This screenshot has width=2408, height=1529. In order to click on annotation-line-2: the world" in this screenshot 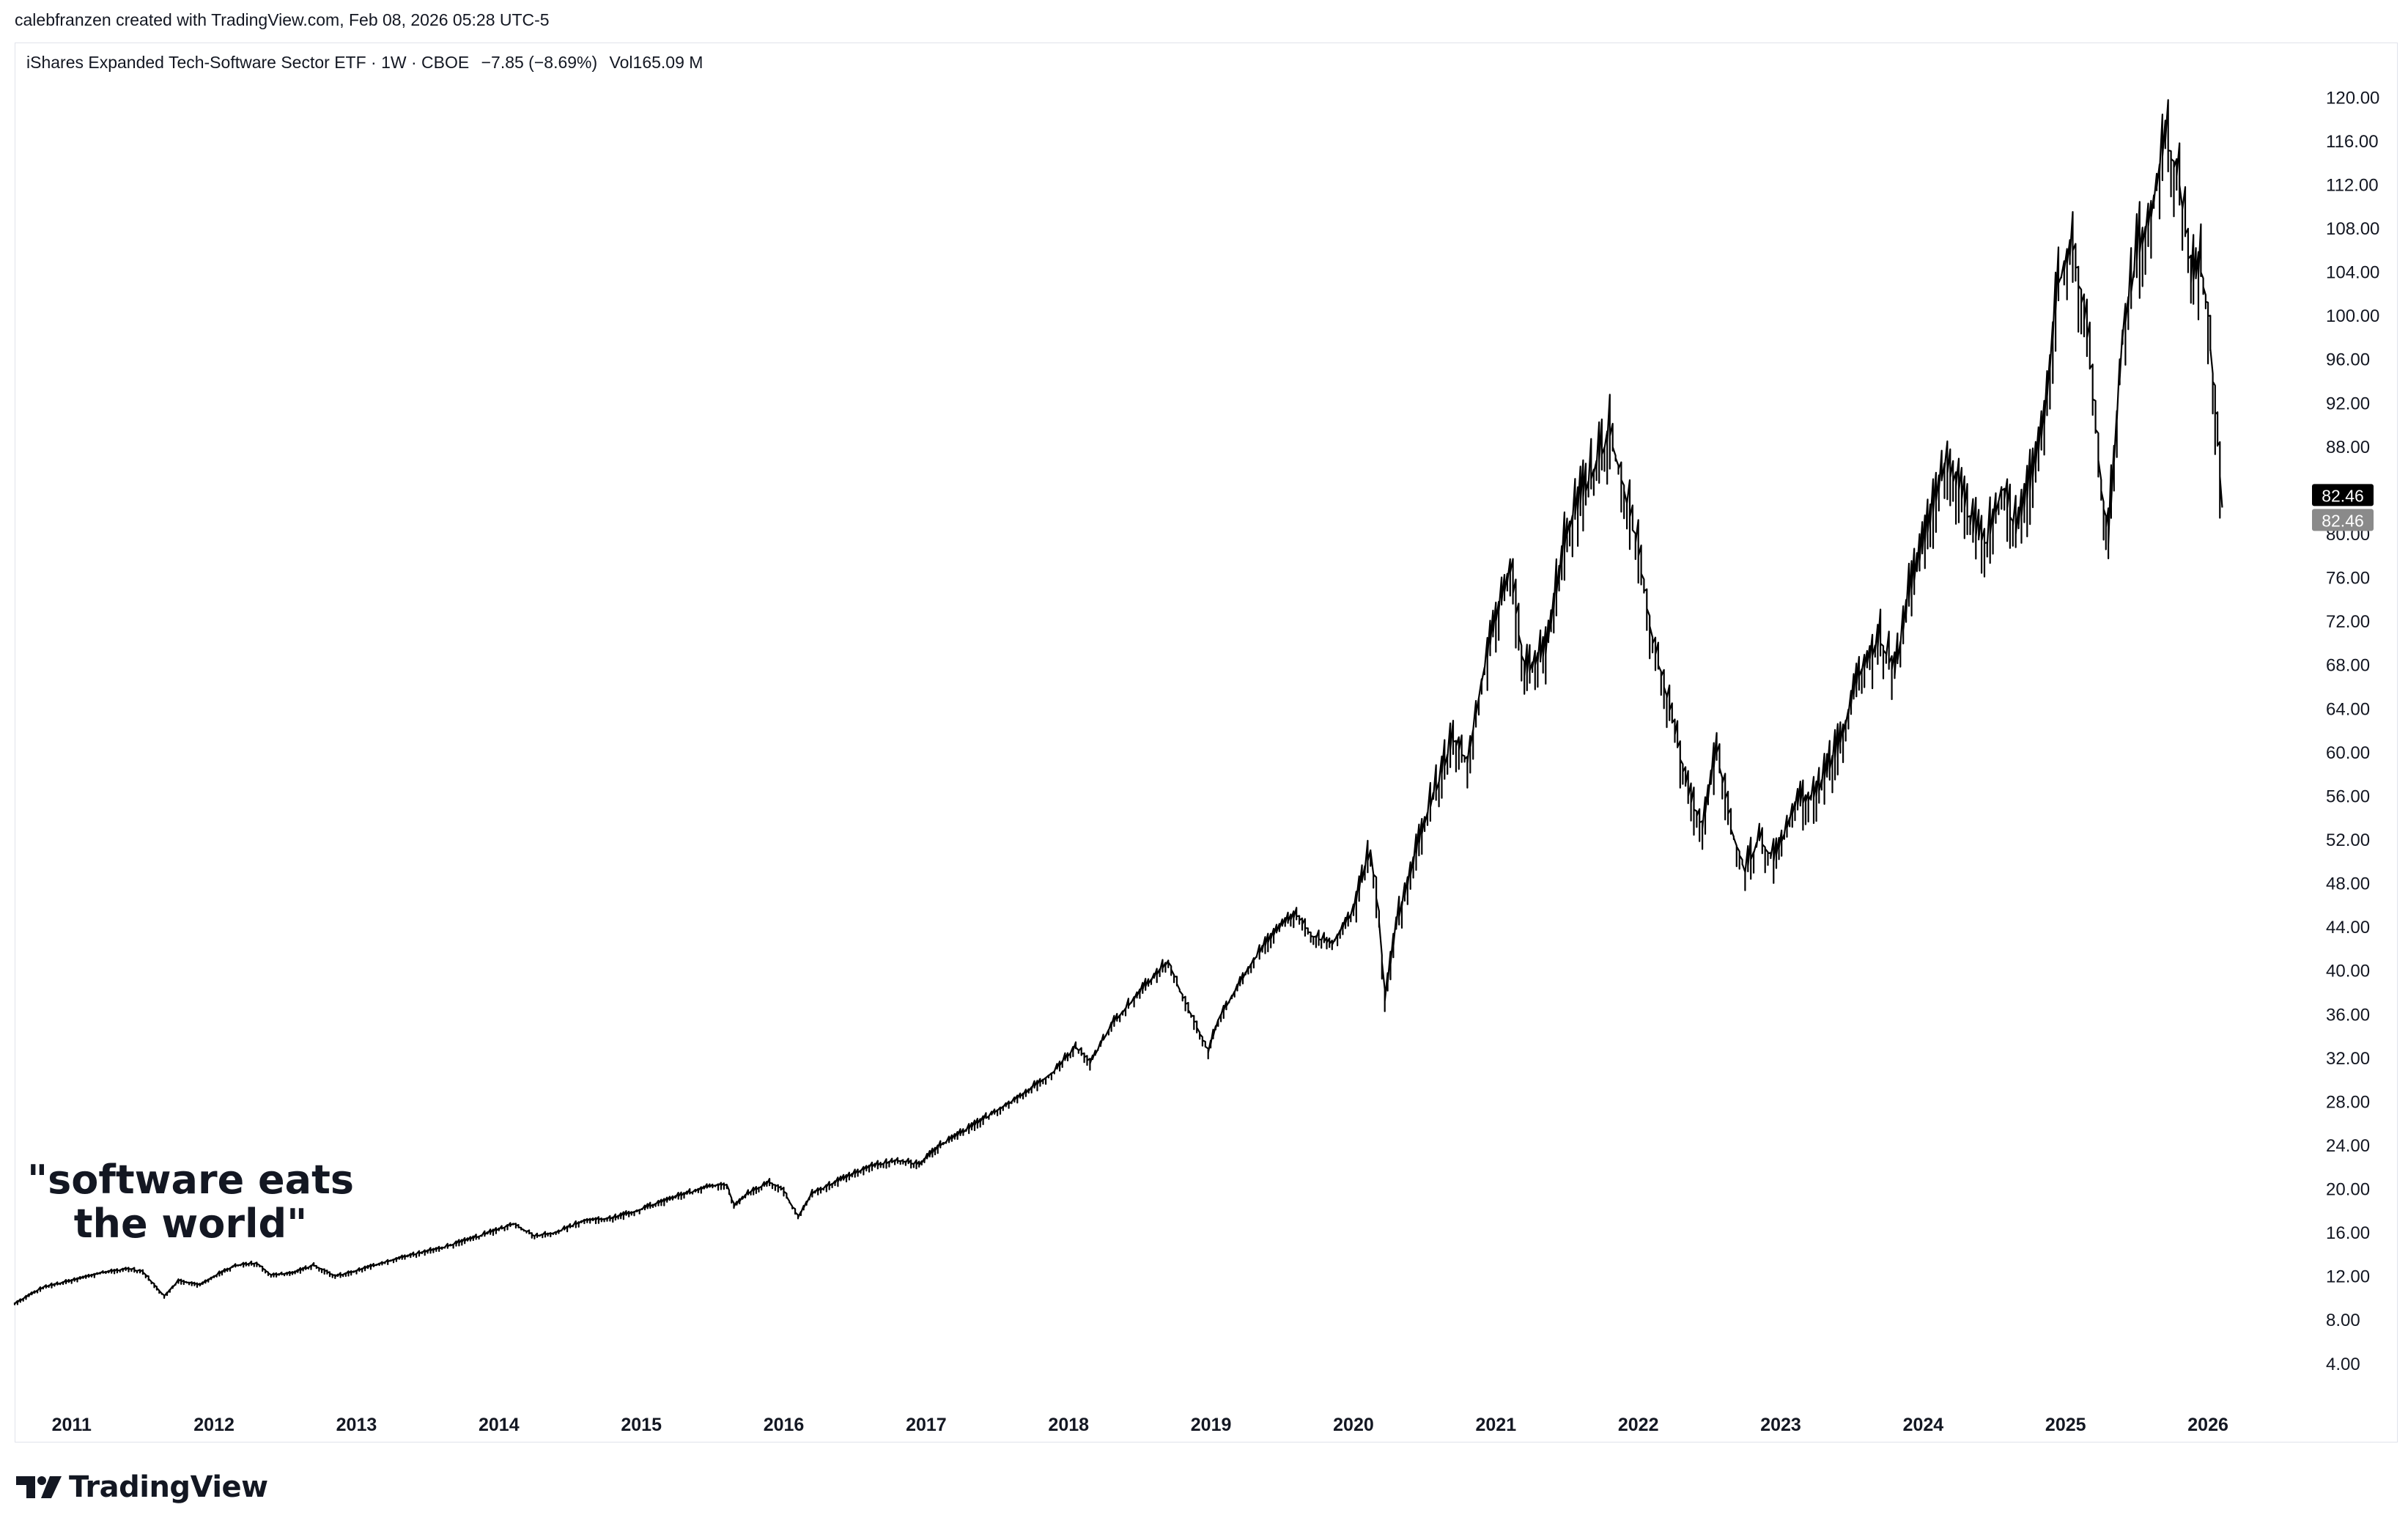, I will do `click(190, 1224)`.